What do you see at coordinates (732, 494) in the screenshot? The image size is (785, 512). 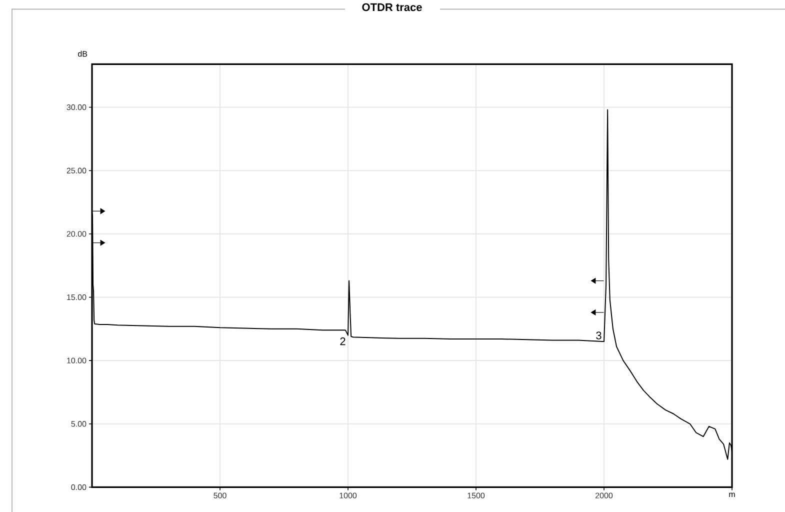 I see `x-axis-title: m` at bounding box center [732, 494].